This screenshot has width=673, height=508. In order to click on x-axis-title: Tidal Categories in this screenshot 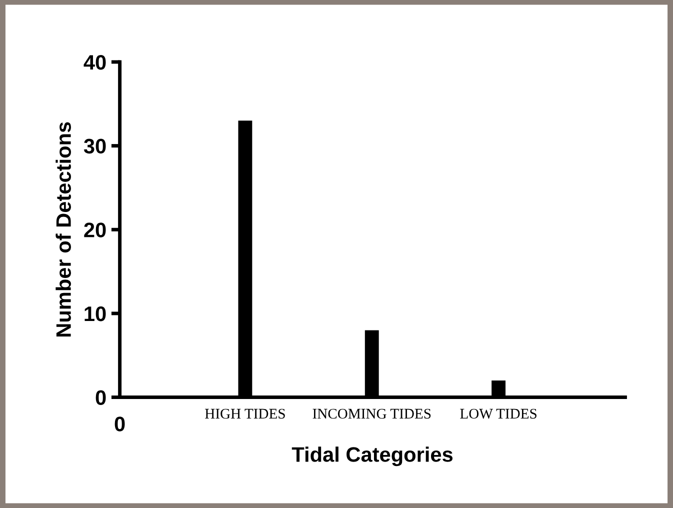, I will do `click(372, 456)`.